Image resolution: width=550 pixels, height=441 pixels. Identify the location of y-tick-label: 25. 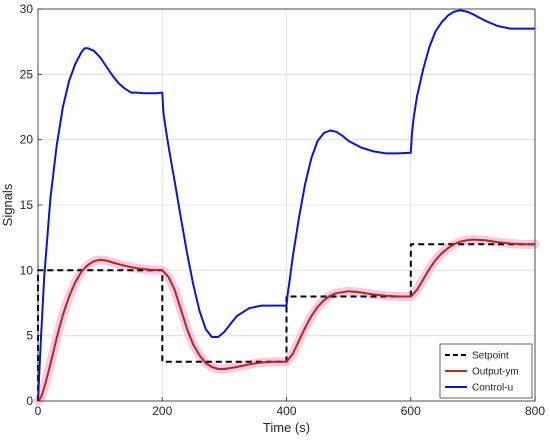
(27, 74).